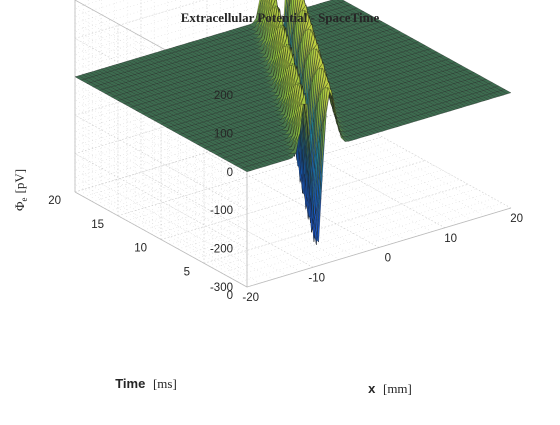 This screenshot has height=425, width=560. What do you see at coordinates (230, 173) in the screenshot?
I see `z-tick-label: 0` at bounding box center [230, 173].